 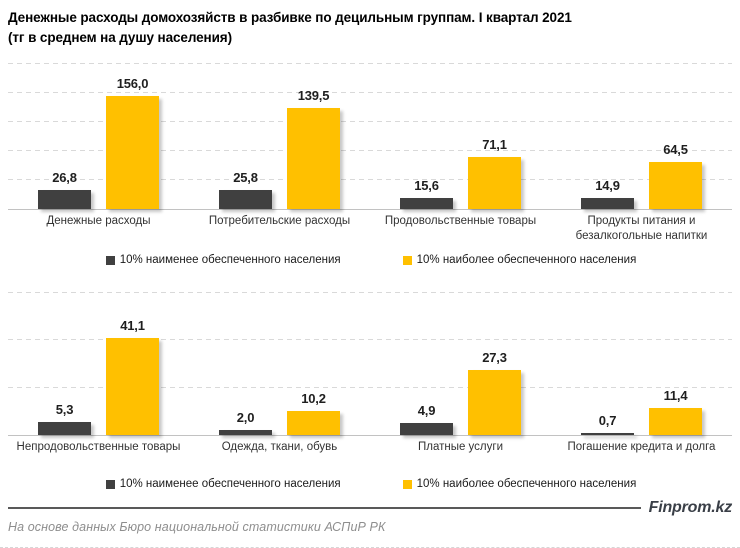 What do you see at coordinates (494, 358) in the screenshot?
I see `bar-value-label: 27,3` at bounding box center [494, 358].